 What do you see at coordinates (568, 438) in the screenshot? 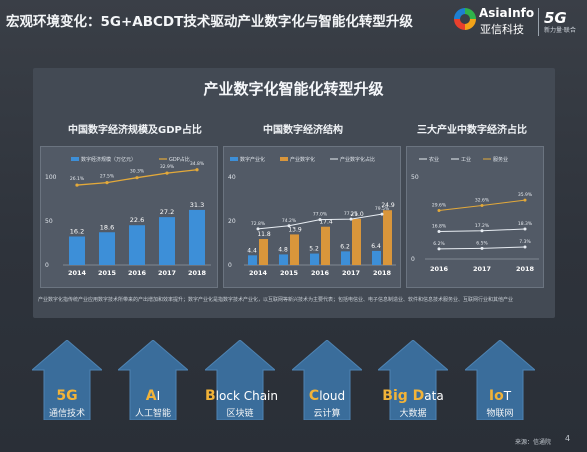
I see `page-number: 4` at bounding box center [568, 438].